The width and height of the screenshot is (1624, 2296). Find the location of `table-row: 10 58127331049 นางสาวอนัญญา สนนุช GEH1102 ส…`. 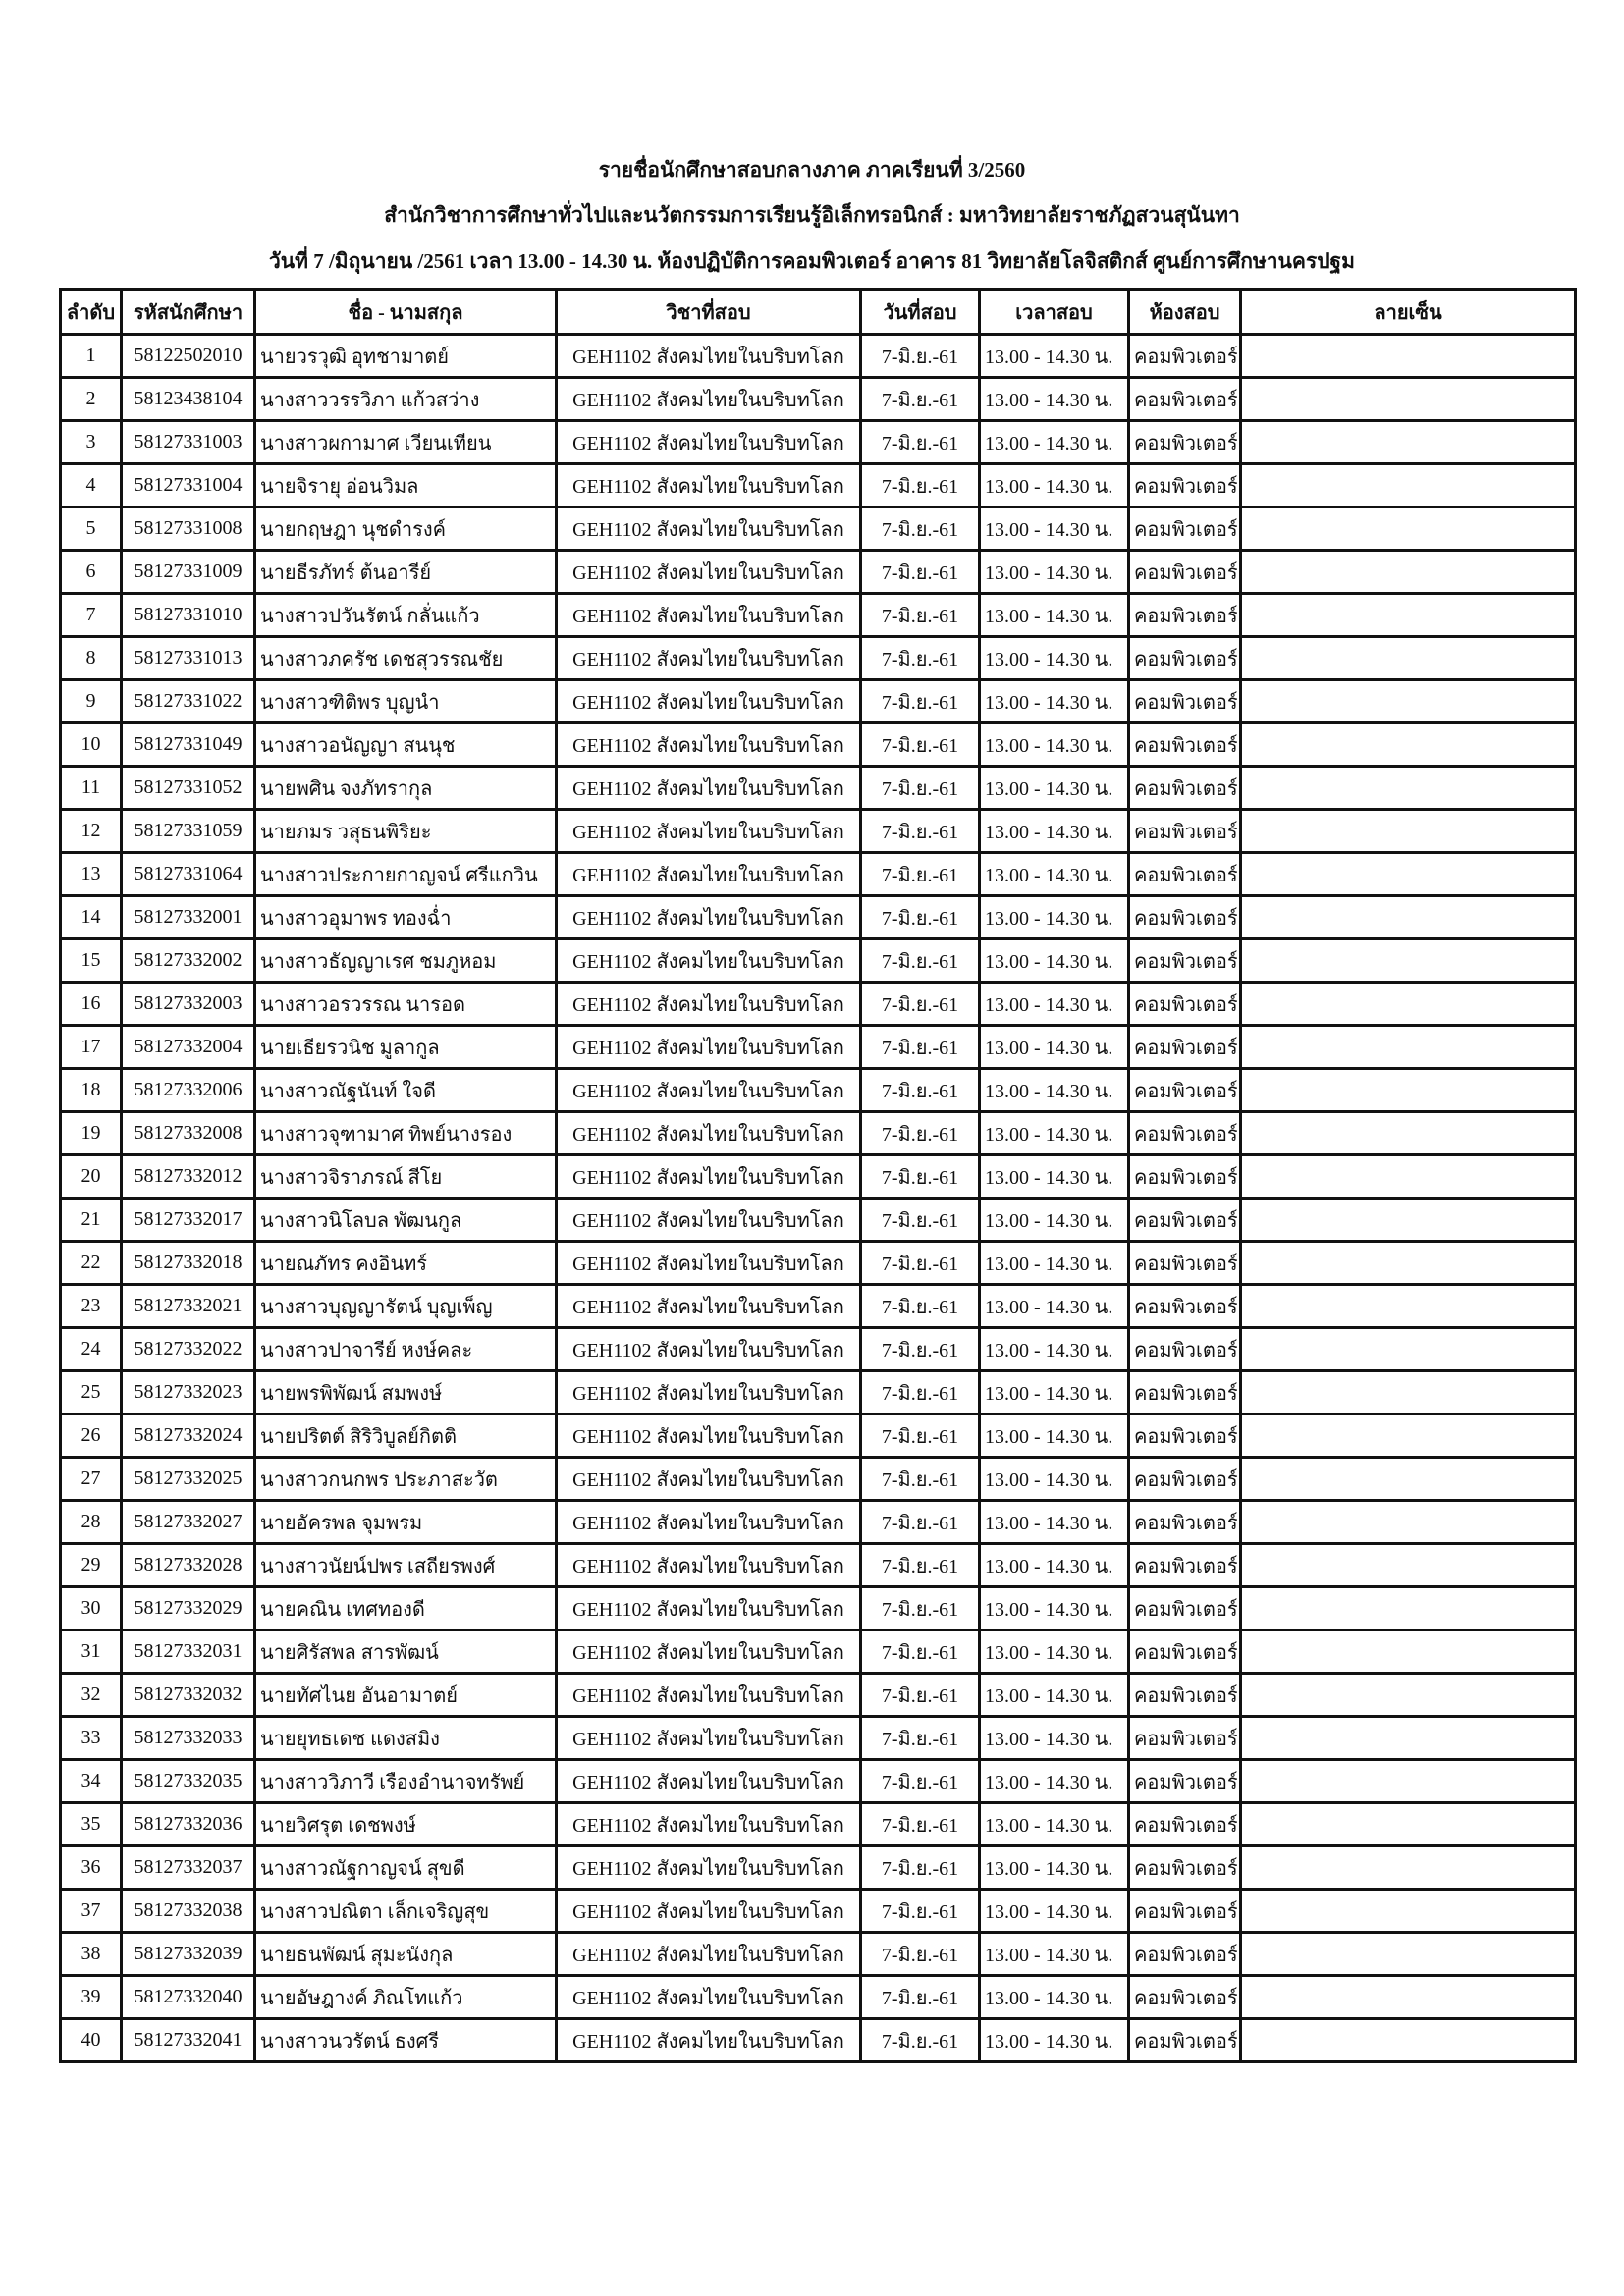

table-row: 10 58127331049 นางสาวอนัญญา สนนุช GEH1102 ส… is located at coordinates (818, 744).